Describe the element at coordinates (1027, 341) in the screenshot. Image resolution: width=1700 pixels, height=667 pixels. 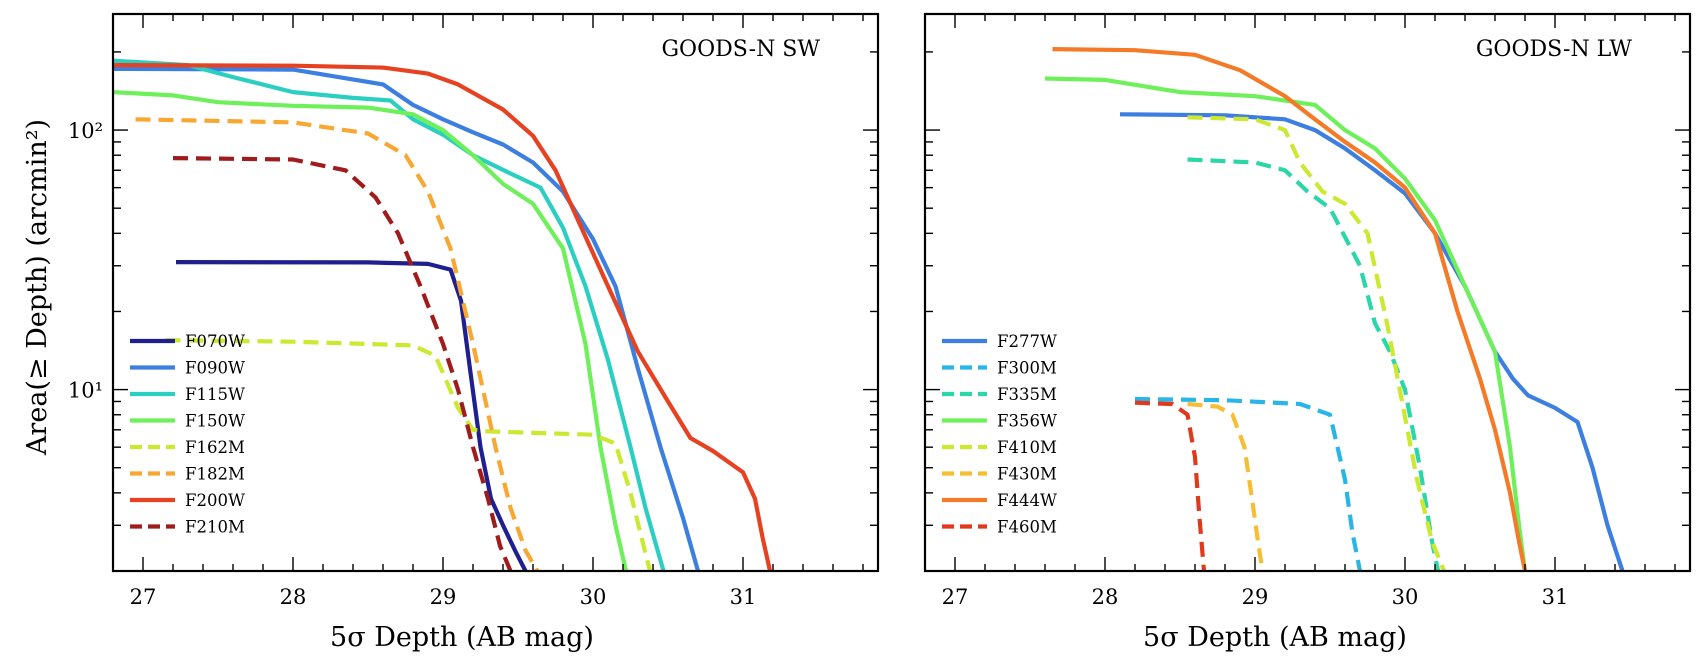
I see `legend-label-f277w: F277W` at that location.